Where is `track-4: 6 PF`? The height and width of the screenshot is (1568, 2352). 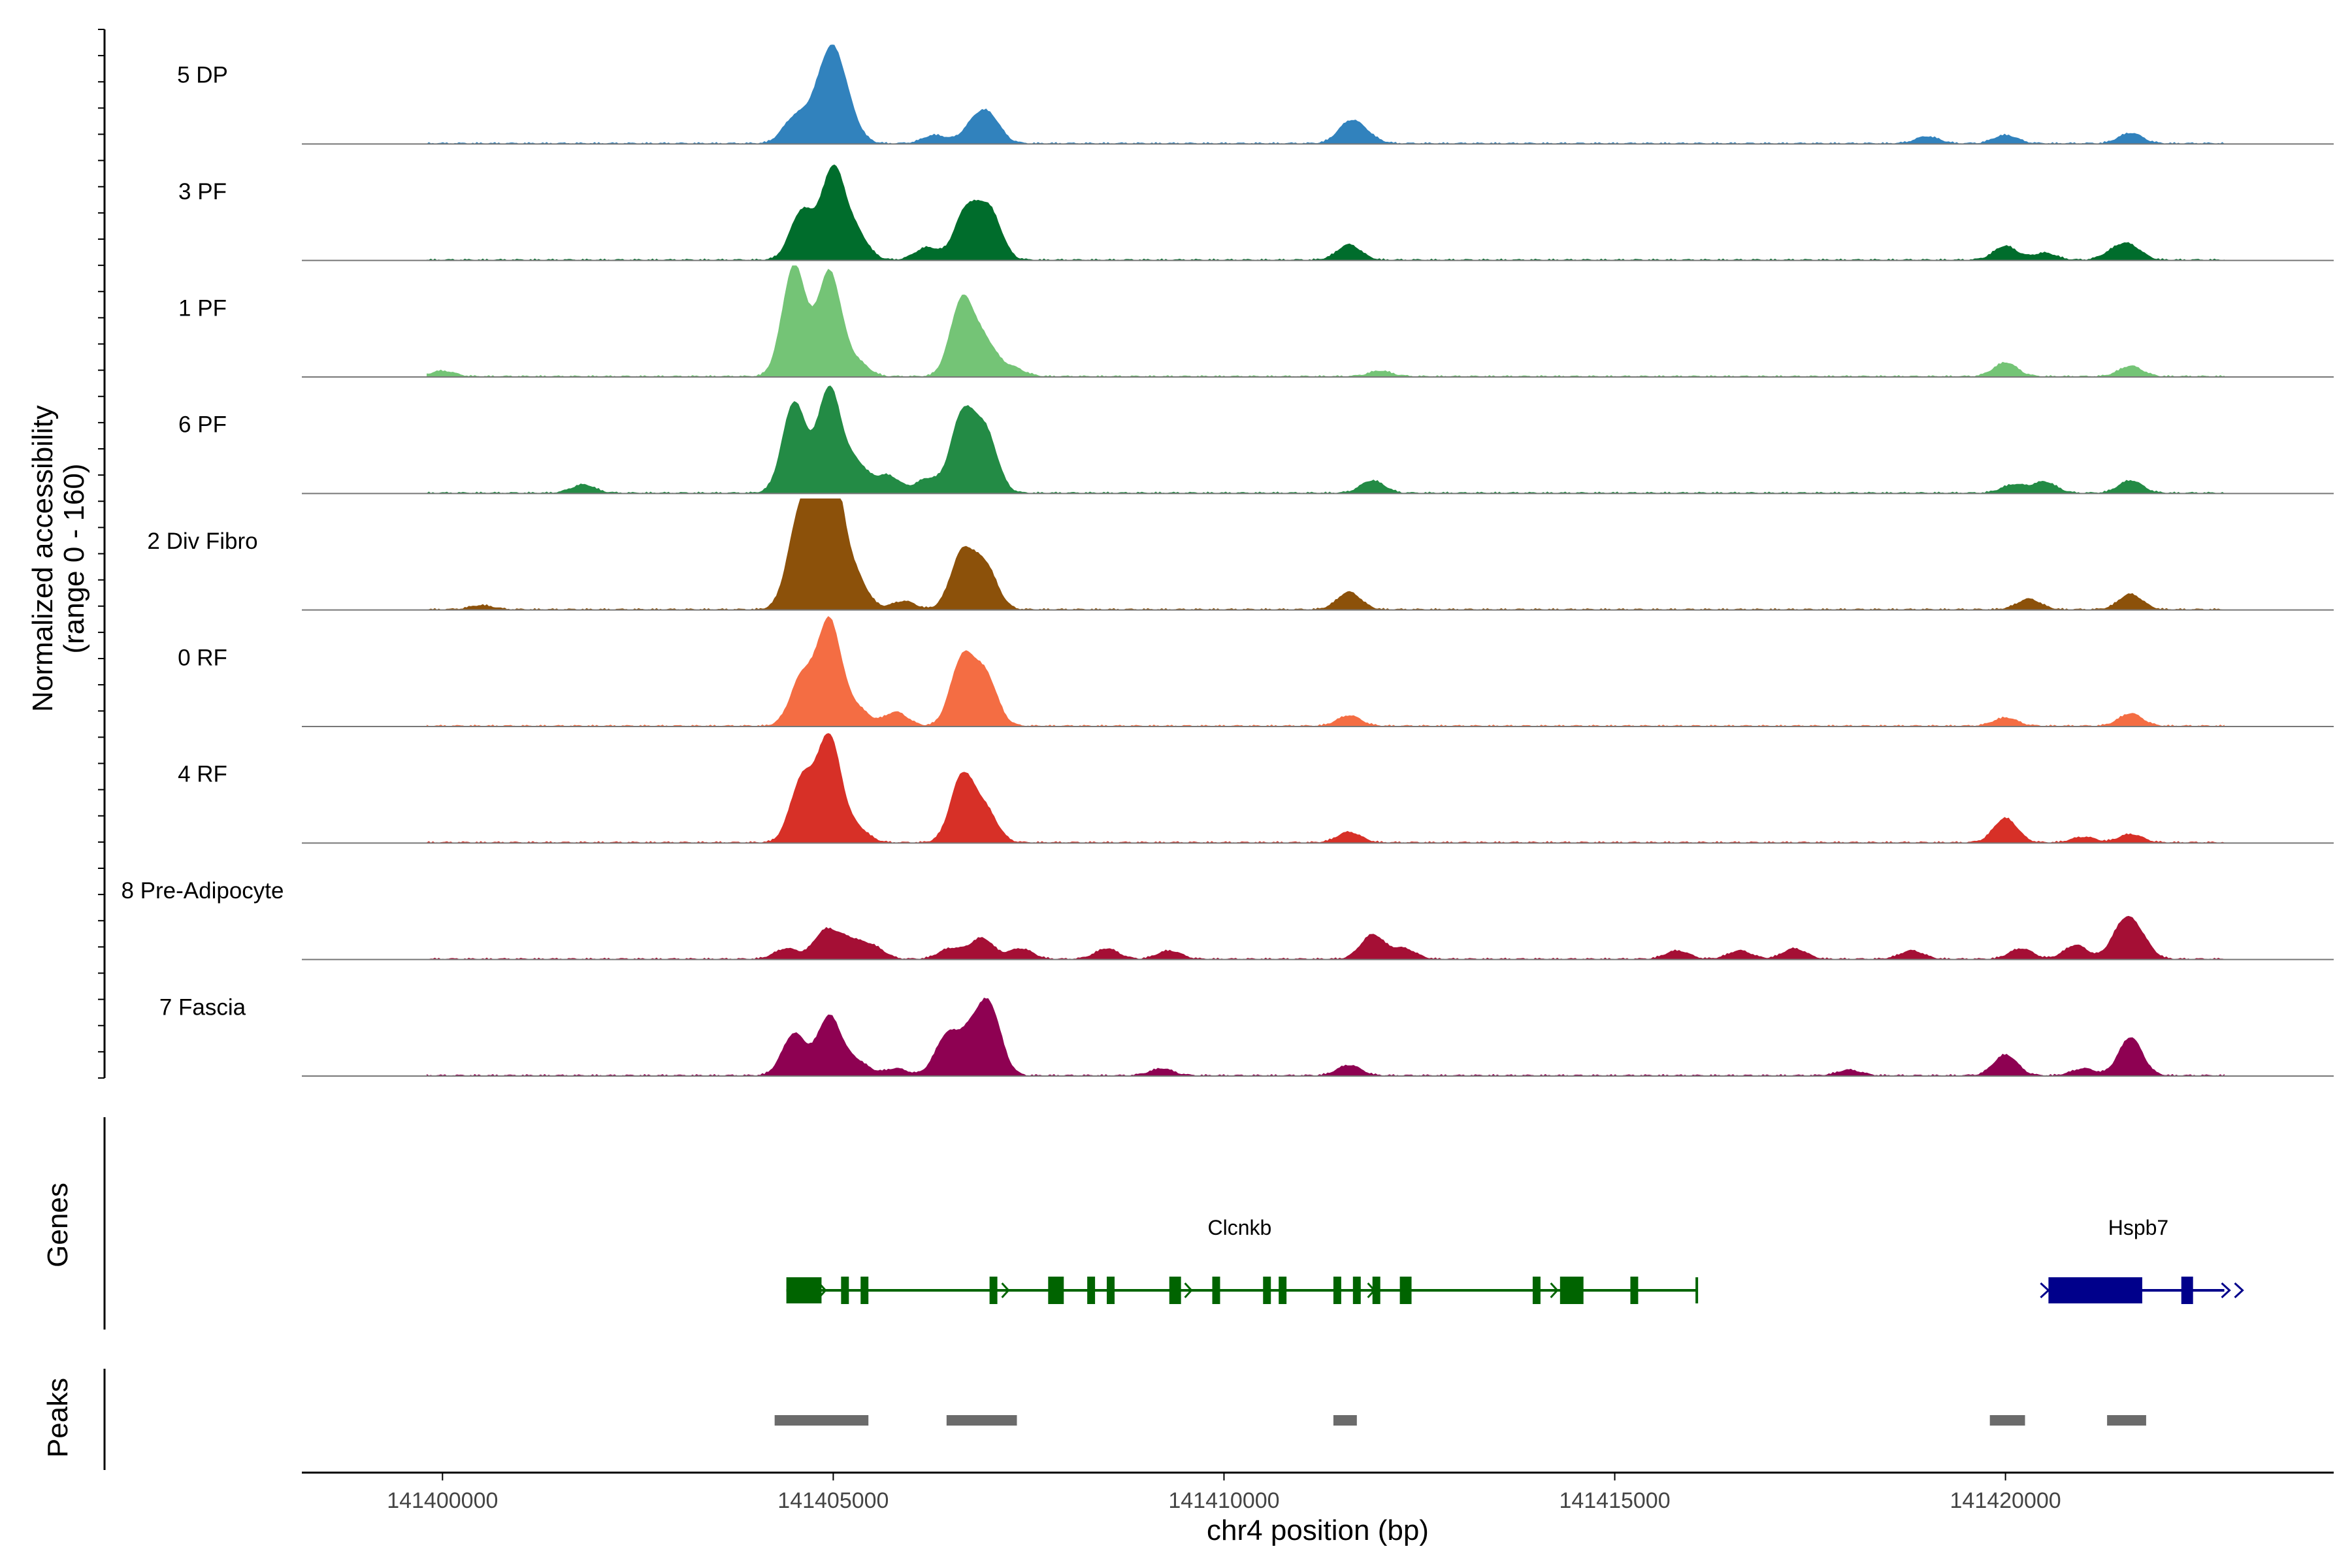
track-4: 6 PF is located at coordinates (1256, 440).